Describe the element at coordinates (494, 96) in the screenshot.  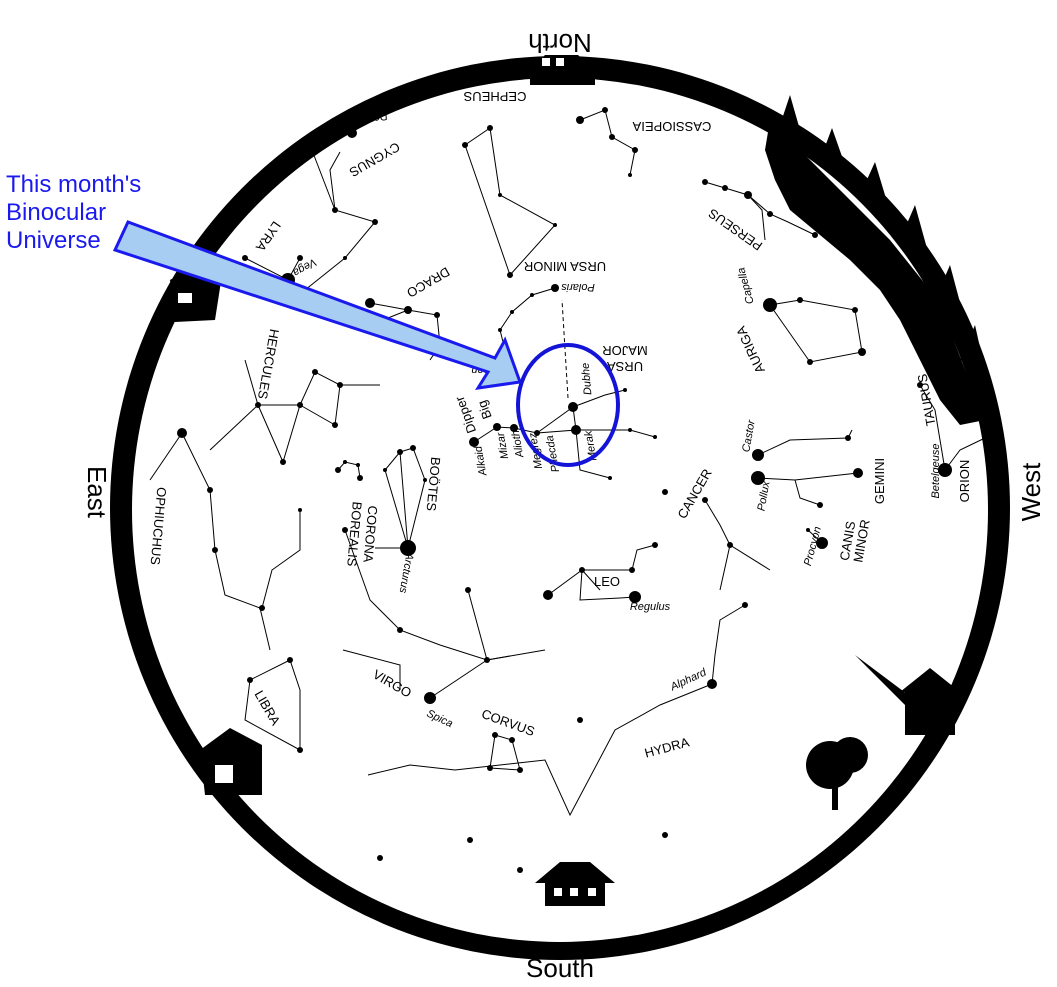
I see `label-cepheus: CEPHEUS` at that location.